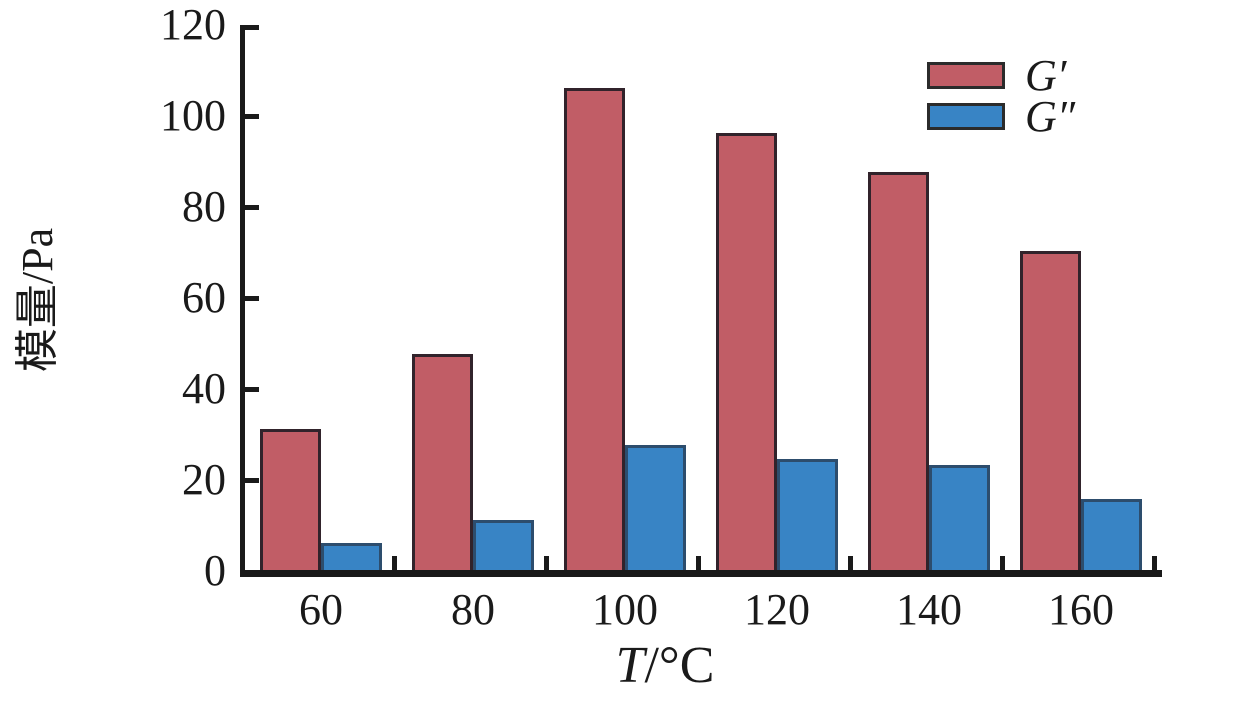 This screenshot has width=1259, height=707. I want to click on legend-swatch-g-prime, so click(966, 75).